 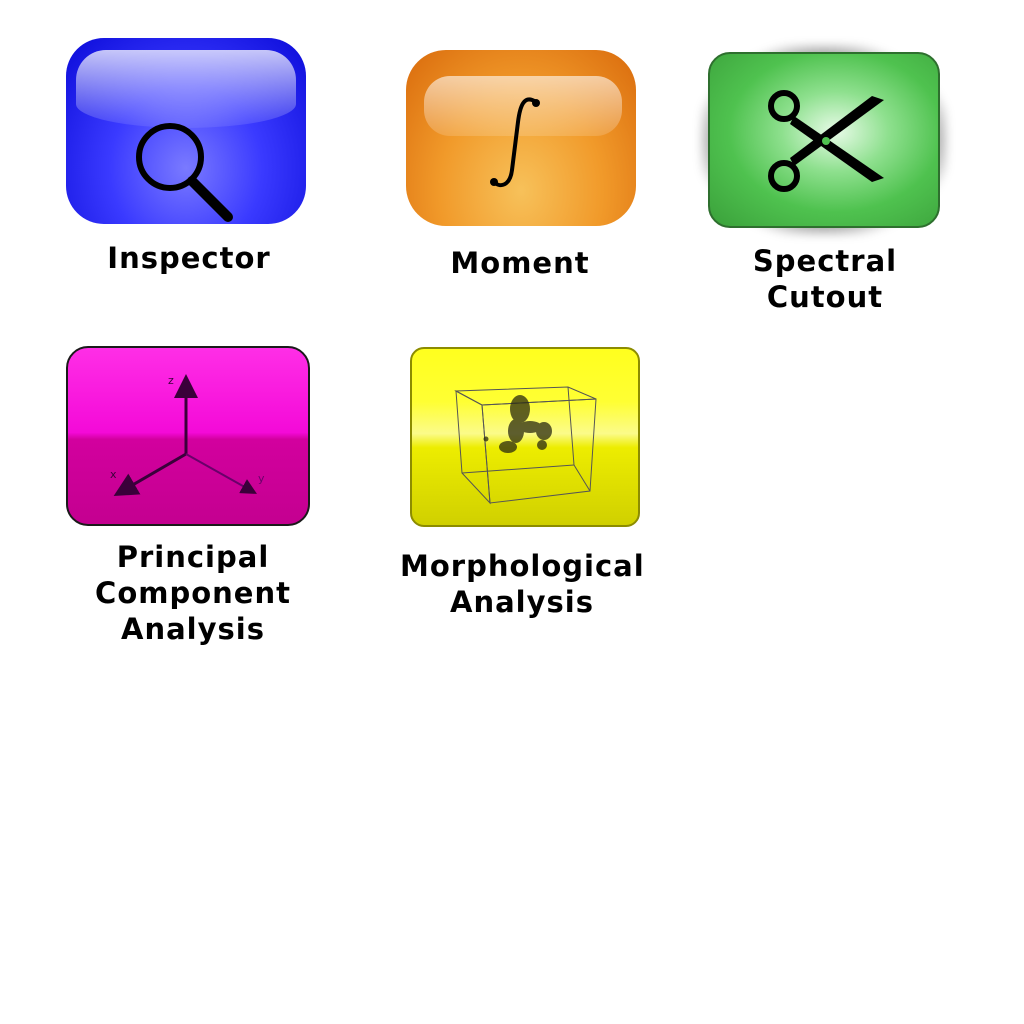 What do you see at coordinates (515, 142) in the screenshot?
I see `integral-icon` at bounding box center [515, 142].